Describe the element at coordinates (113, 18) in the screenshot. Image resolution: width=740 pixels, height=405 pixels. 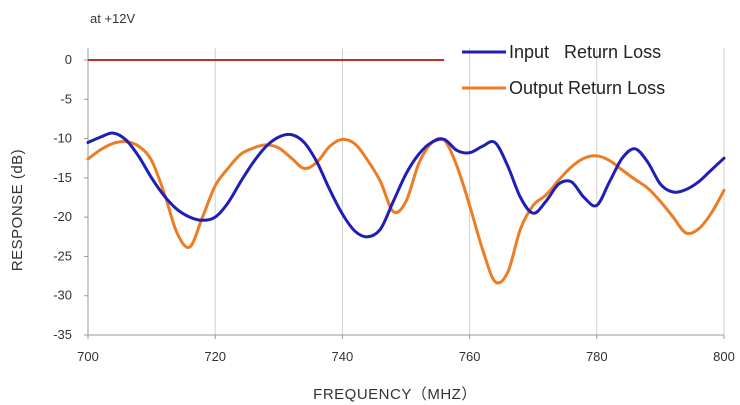
I see `voltage-annotation: at +12V` at that location.